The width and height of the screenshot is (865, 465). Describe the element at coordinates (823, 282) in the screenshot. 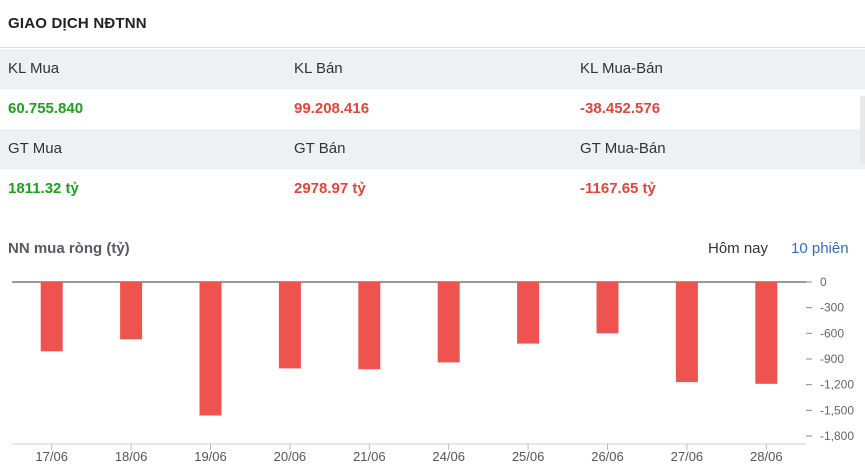

I see `y-tick-label: 0` at that location.